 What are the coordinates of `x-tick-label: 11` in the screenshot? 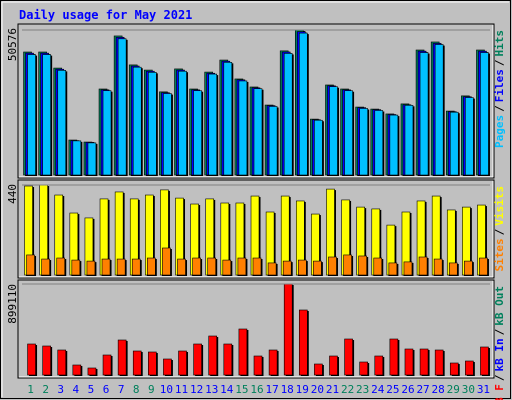 It's located at (181, 389).